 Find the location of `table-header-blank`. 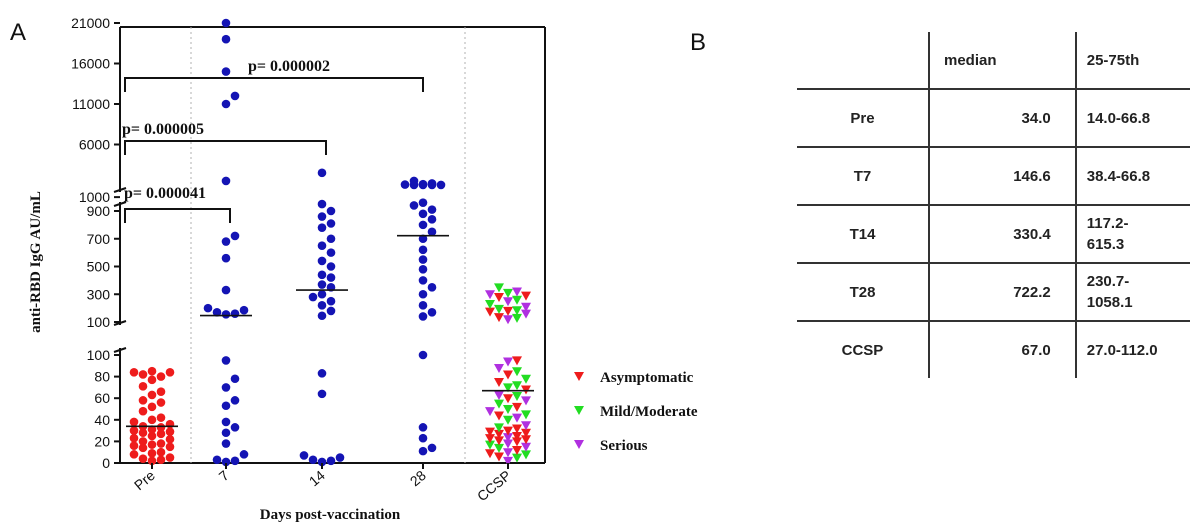

table-header-blank is located at coordinates (863, 61).